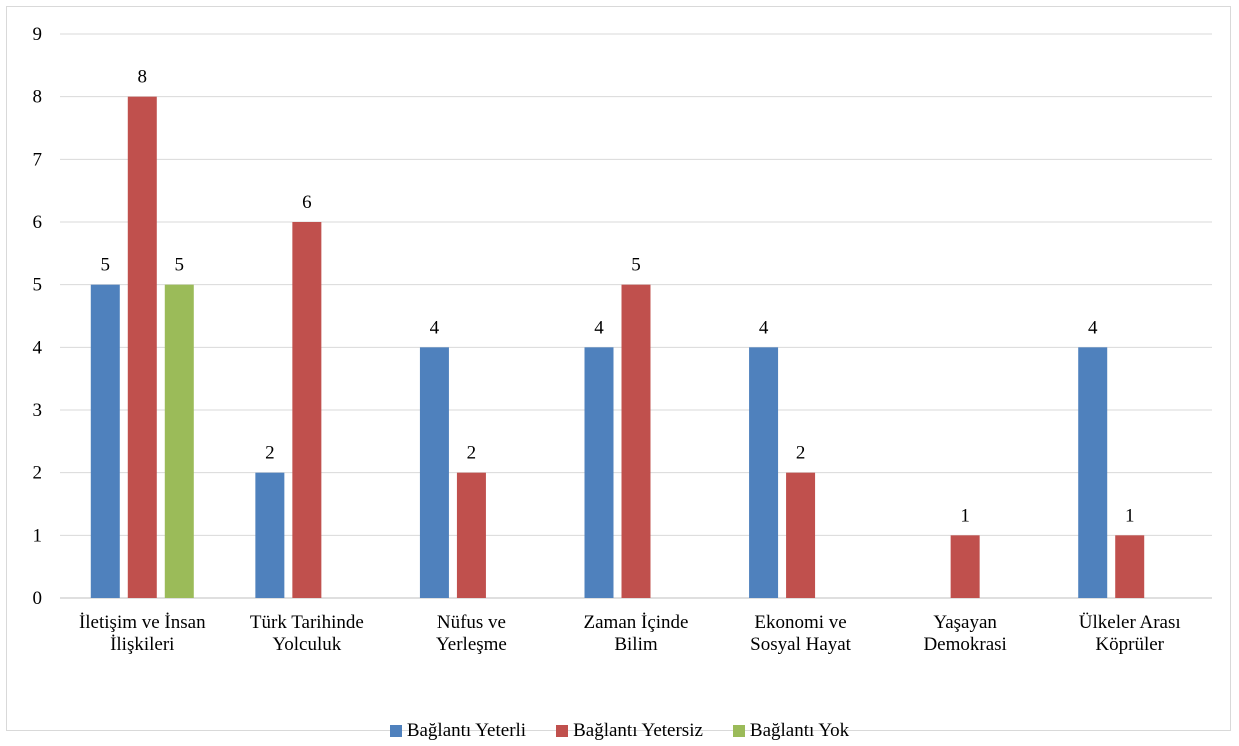  Describe the element at coordinates (964, 633) in the screenshot. I see `x-tick-label: Yaşayan Demokrasi` at that location.